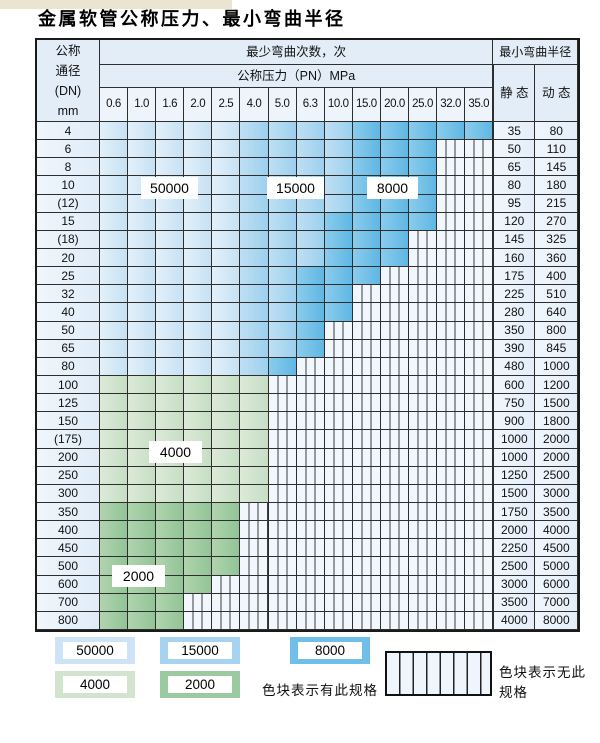 This screenshot has width=600, height=743. Describe the element at coordinates (514, 221) in the screenshot. I see `static-radius-cell: 120` at that location.